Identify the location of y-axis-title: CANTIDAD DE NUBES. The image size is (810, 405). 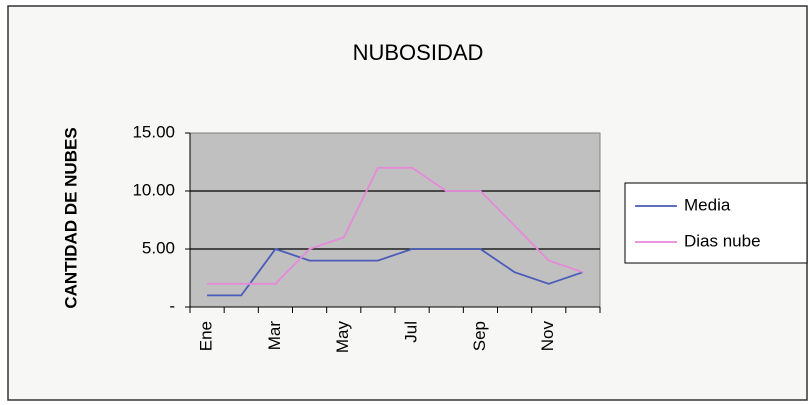
(70, 217).